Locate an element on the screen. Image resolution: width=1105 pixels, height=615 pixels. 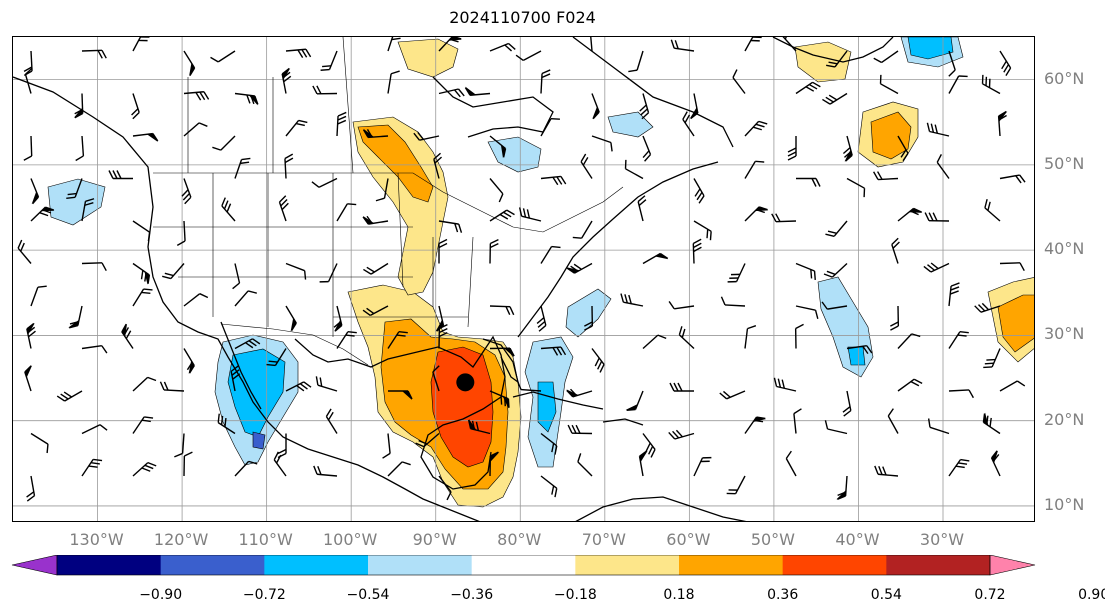
coastline-cuba is located at coordinates (558, 400).